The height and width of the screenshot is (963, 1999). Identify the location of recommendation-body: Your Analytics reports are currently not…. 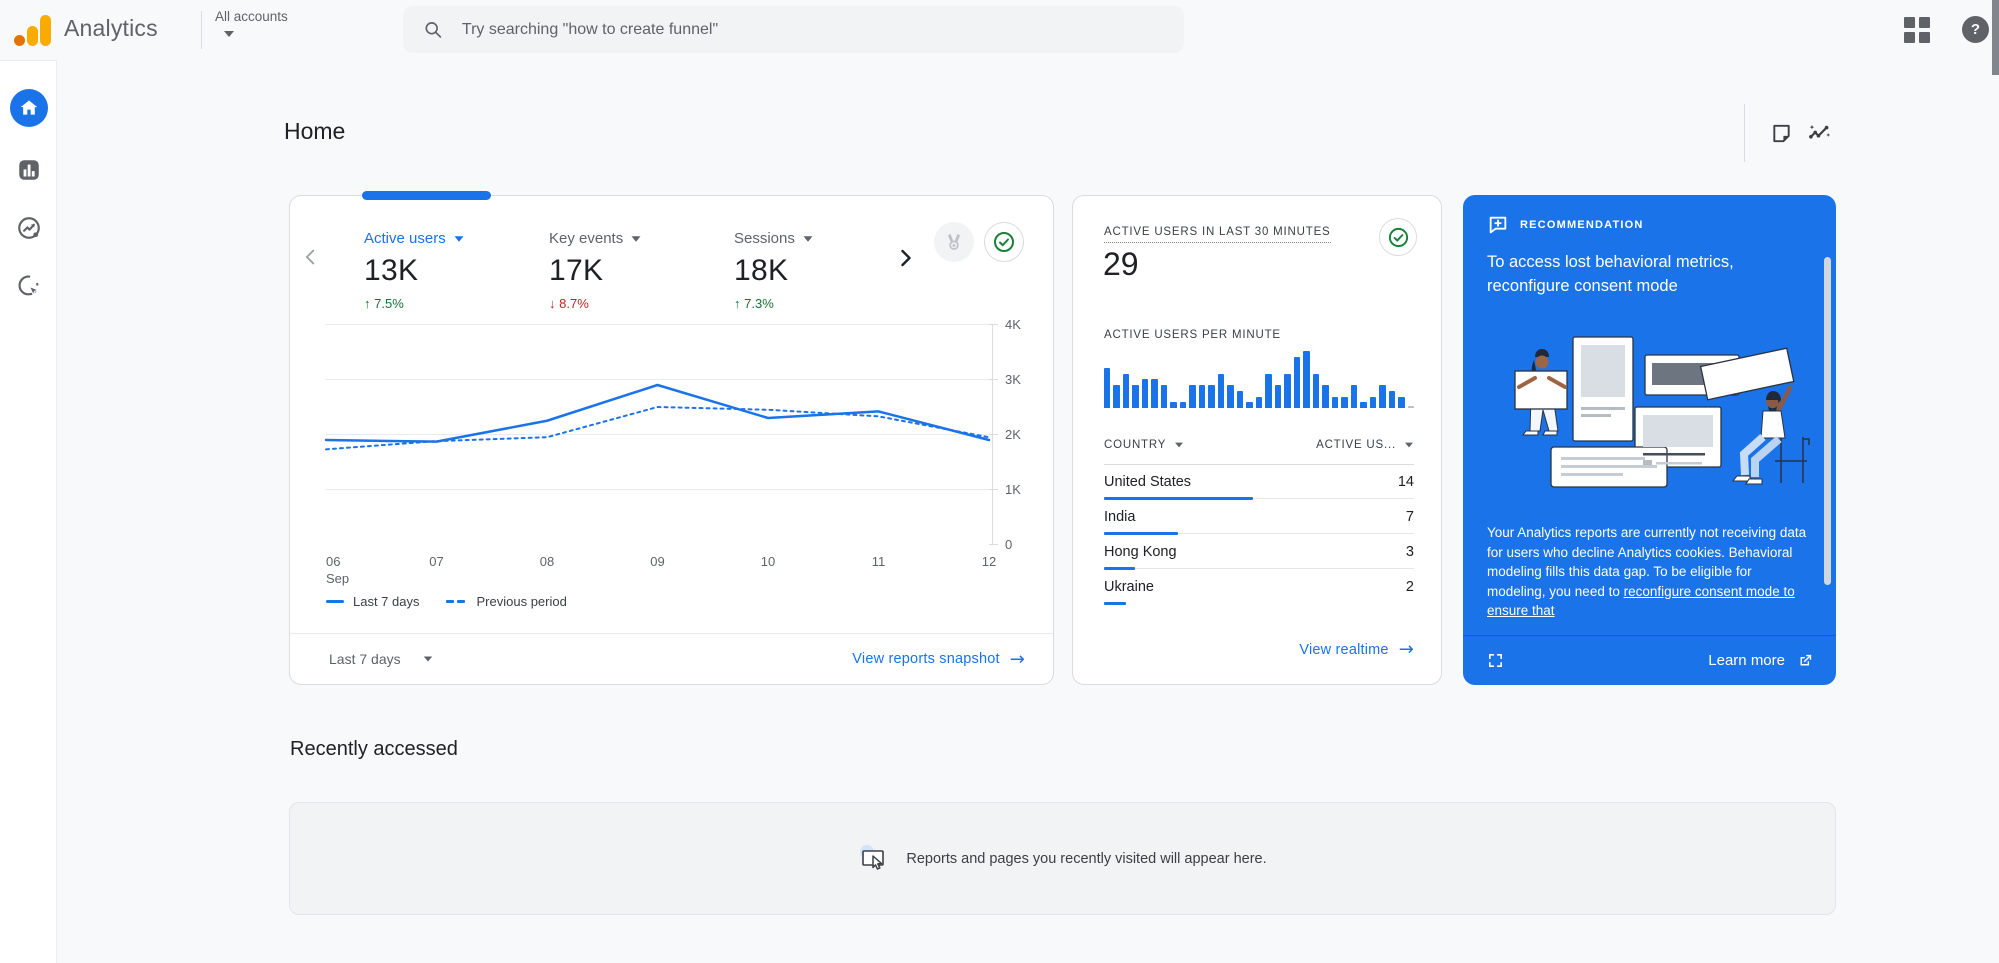
(1647, 572).